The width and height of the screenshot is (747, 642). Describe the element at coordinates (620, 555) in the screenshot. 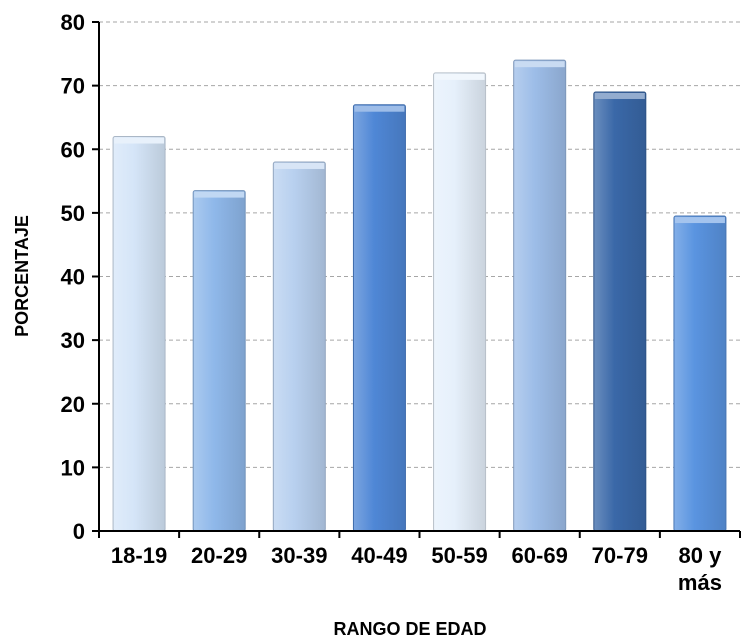

I see `x-tick-label: 70-79` at that location.